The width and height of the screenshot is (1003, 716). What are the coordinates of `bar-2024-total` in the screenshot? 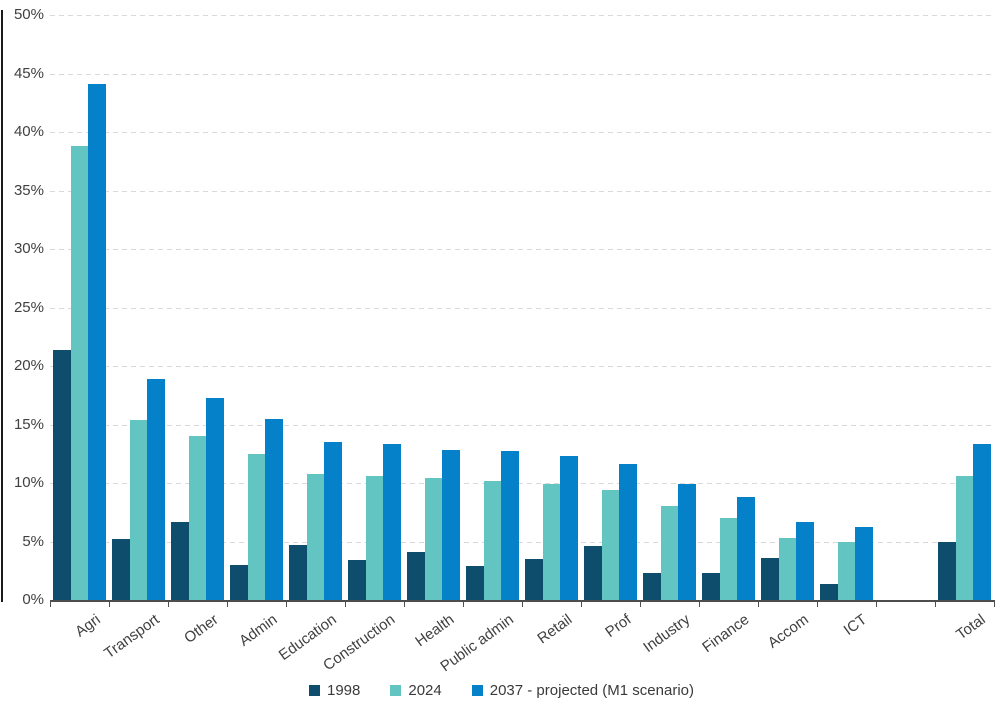 It's located at (964, 537).